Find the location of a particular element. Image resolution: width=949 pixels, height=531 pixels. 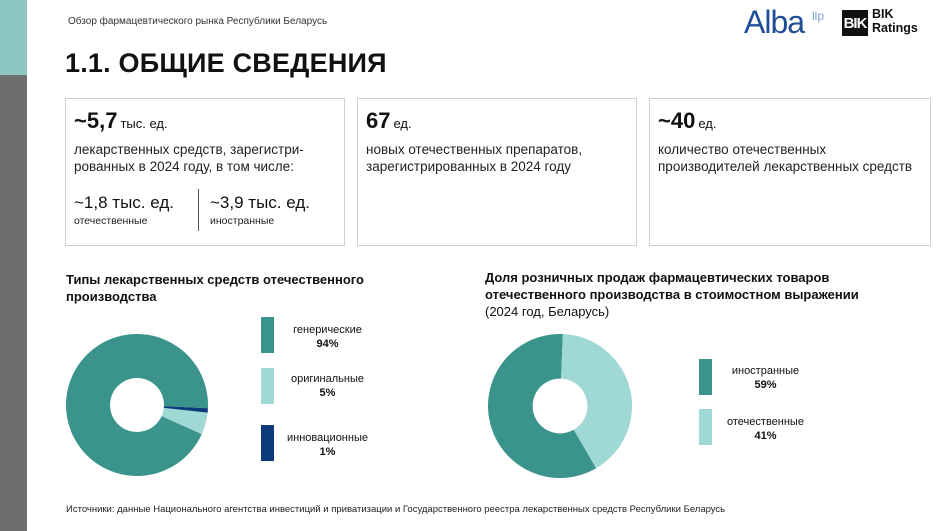

page-title: 1.1. ОБЩИЕ СВЕДЕНИЯ is located at coordinates (226, 63).